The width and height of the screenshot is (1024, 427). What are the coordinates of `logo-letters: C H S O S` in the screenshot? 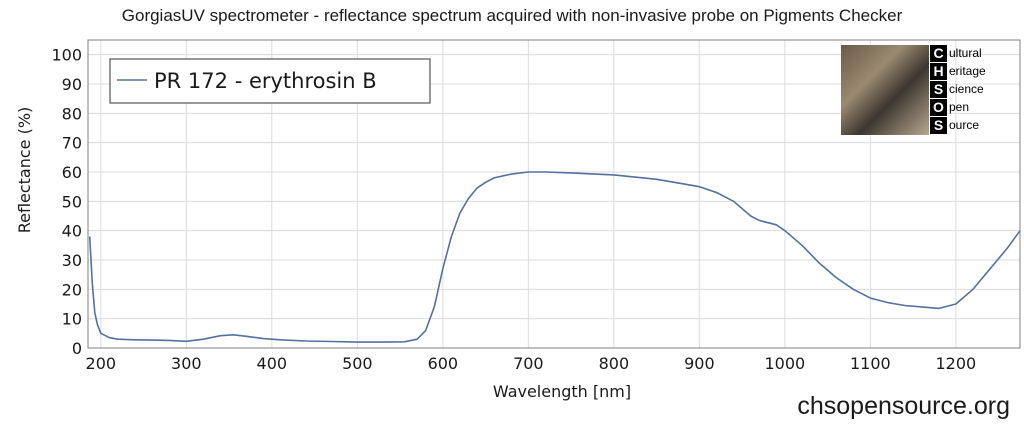 It's located at (938, 90).